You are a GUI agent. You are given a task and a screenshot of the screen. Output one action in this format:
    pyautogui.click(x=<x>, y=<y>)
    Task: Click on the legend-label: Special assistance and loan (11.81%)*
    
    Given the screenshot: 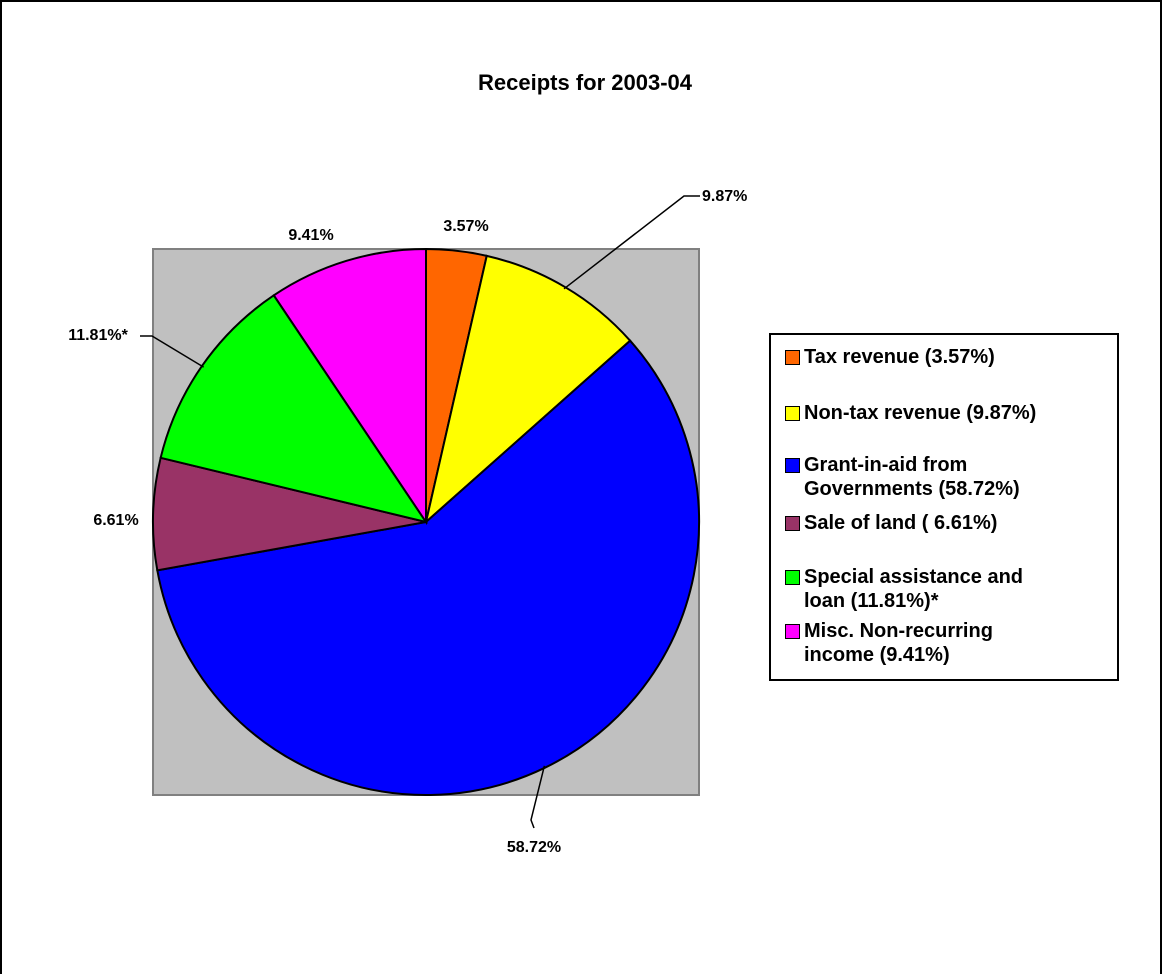 What is the action you would take?
    pyautogui.click(x=914, y=589)
    